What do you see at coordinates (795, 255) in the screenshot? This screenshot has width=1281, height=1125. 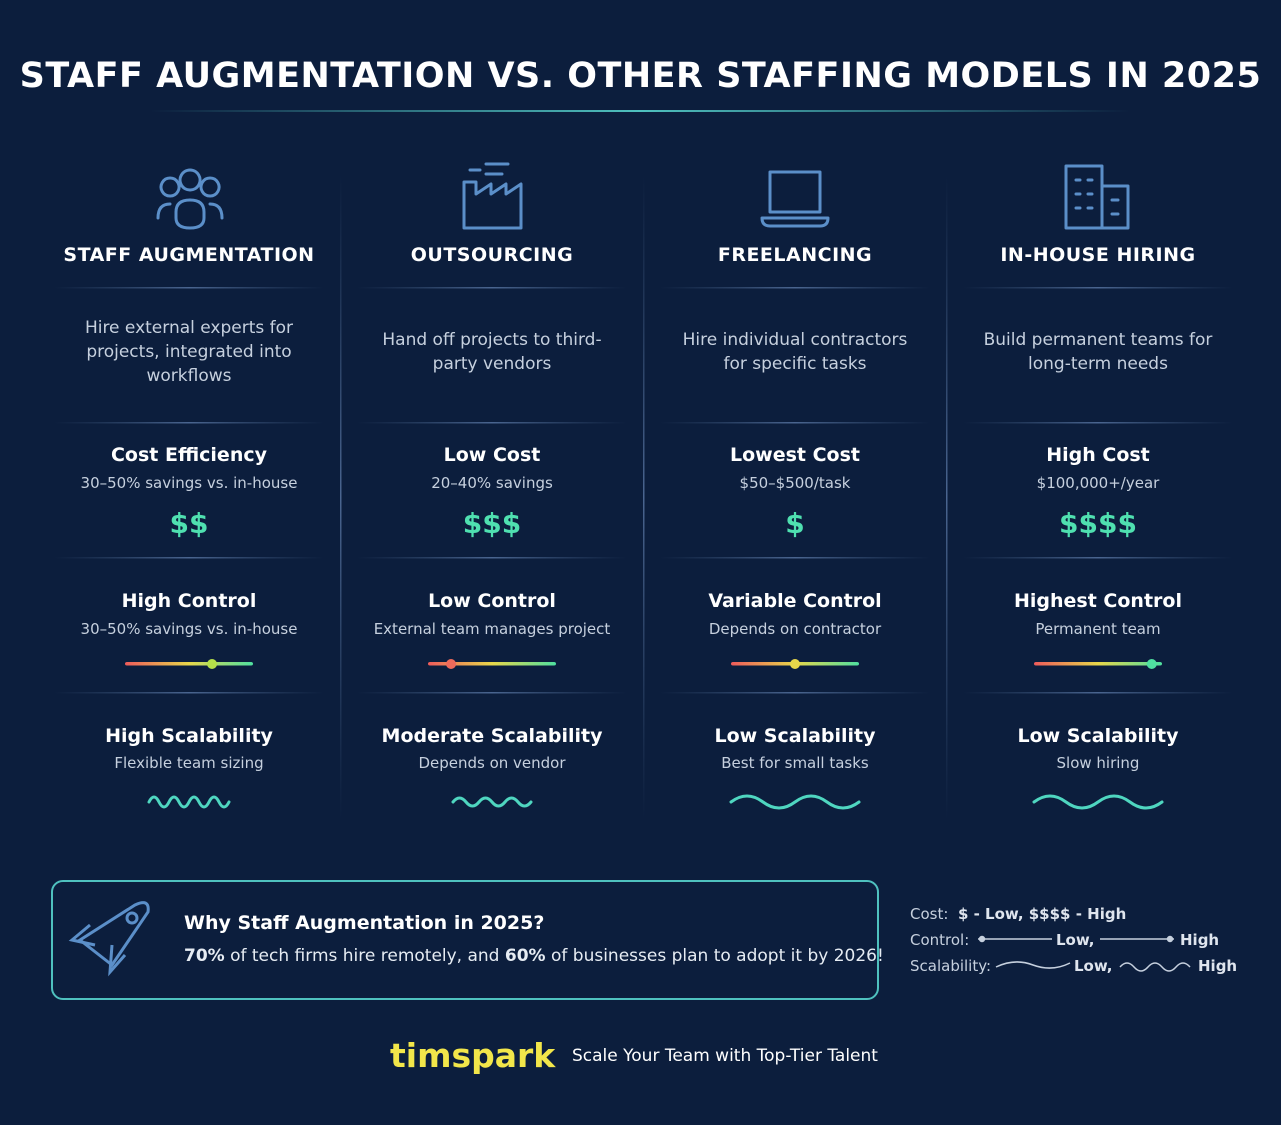 I see `column-name: FREELANCING` at bounding box center [795, 255].